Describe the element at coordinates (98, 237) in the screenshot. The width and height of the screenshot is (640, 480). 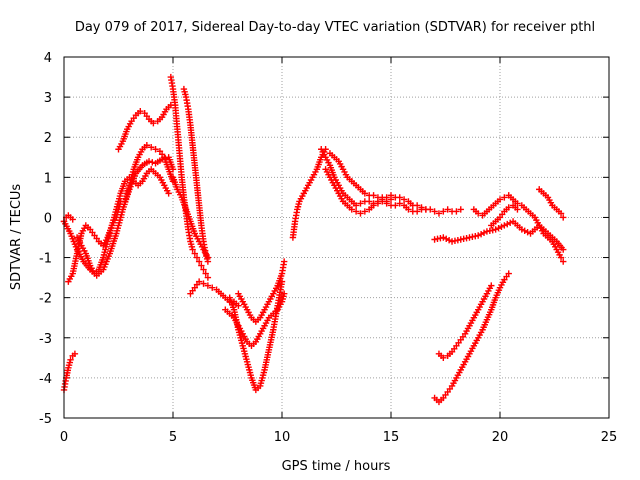
I see `series-s5` at that location.